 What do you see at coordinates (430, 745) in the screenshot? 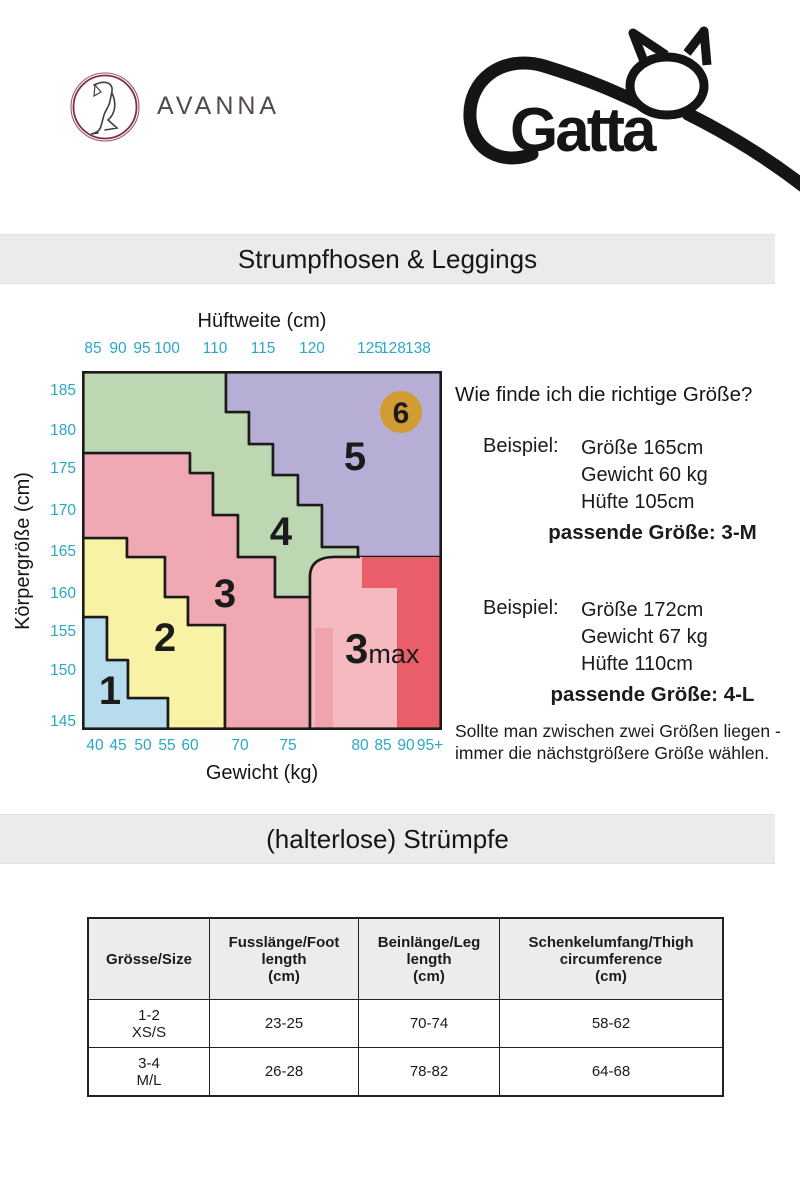
I see `gewicht-tick-95+: 95+` at bounding box center [430, 745].